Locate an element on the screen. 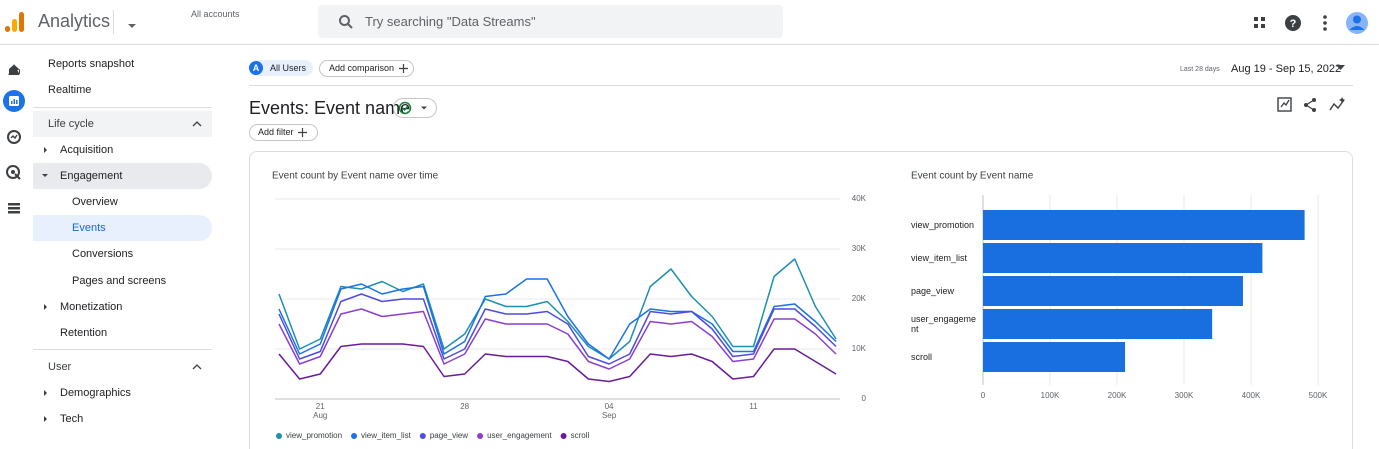 The image size is (1379, 449). nav-section-bg is located at coordinates (122, 124).